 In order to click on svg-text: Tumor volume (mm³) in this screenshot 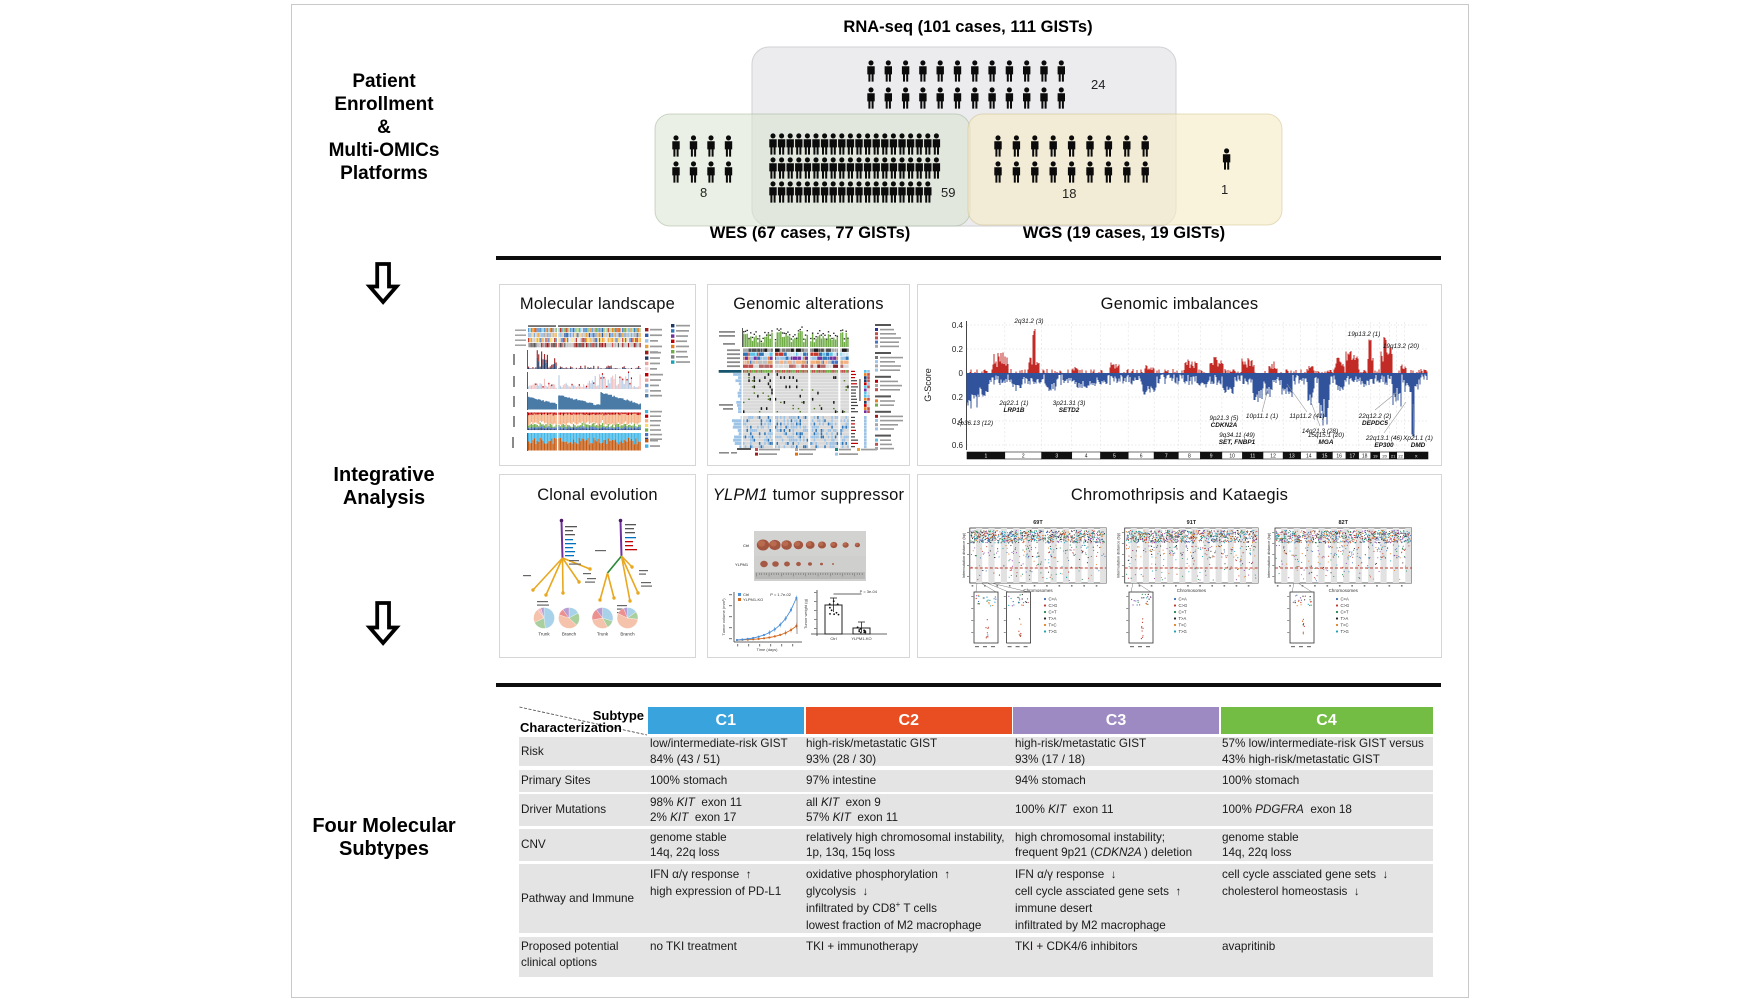, I will do `click(723, 617)`.